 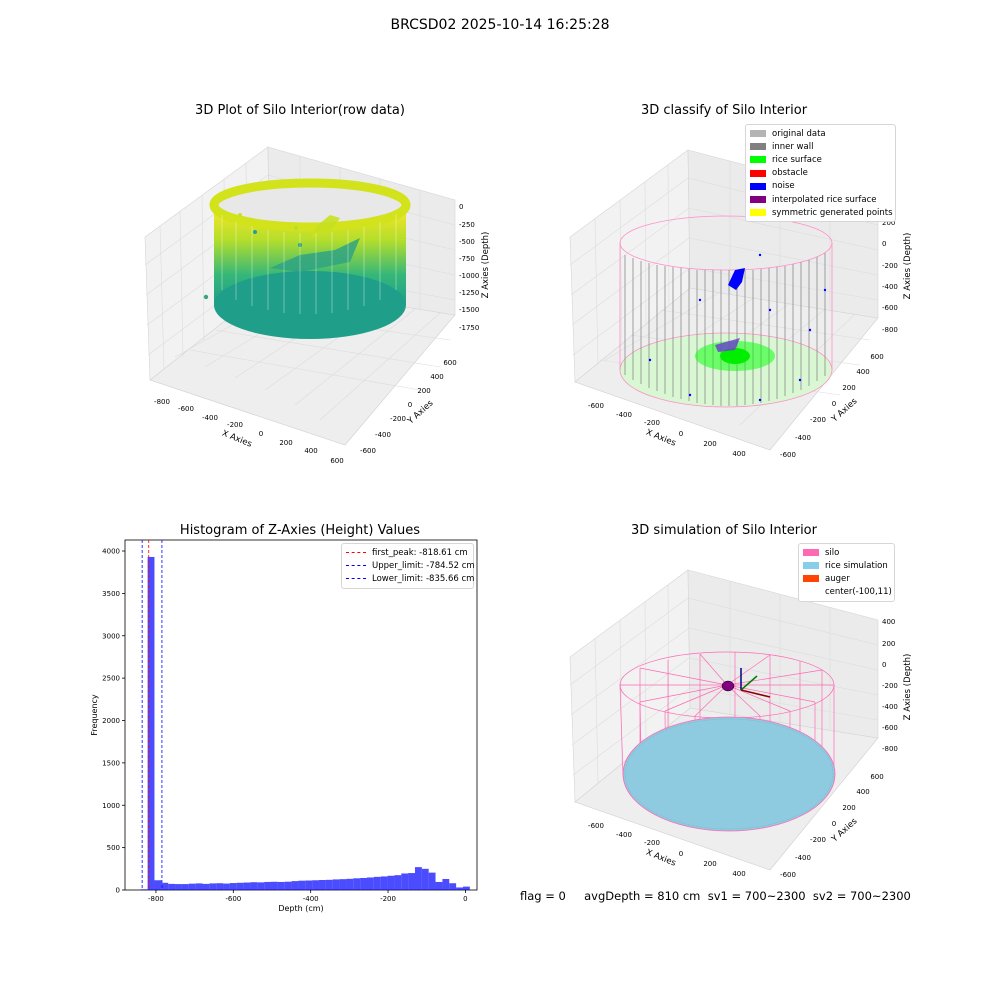 What do you see at coordinates (729, 774) in the screenshot?
I see `rice-simulation-surface` at bounding box center [729, 774].